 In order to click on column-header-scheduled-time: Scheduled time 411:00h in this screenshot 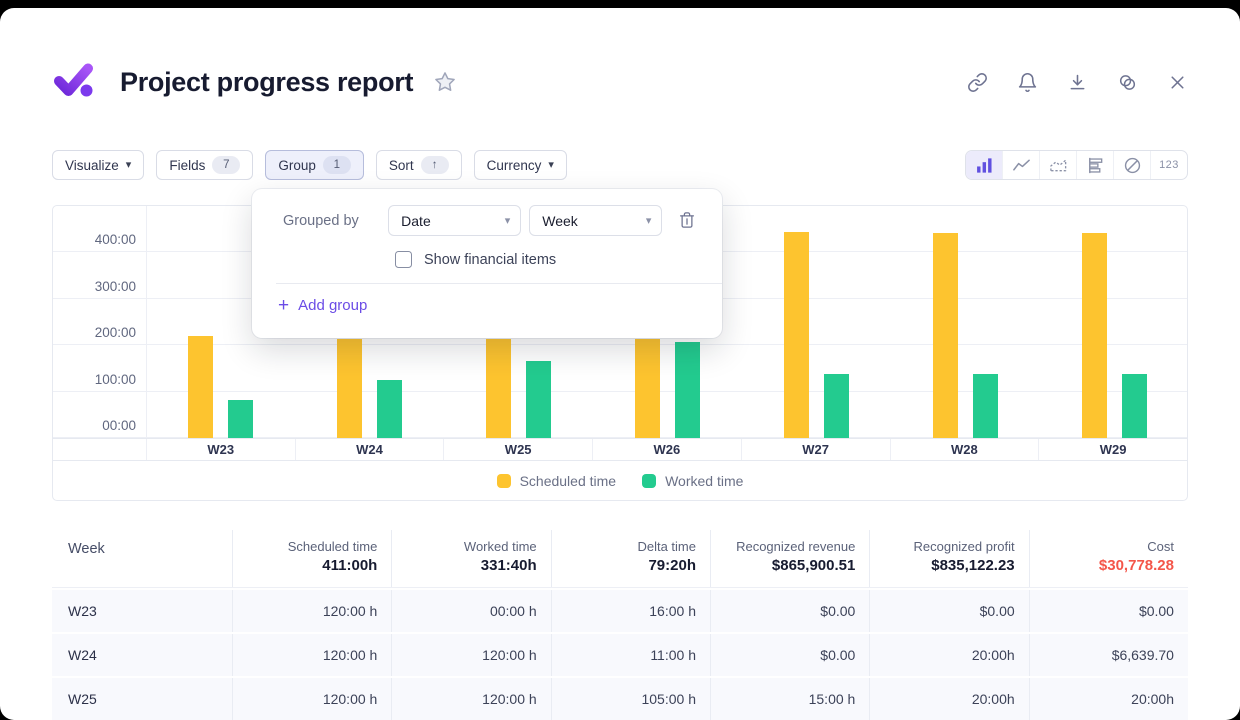, I will do `click(311, 558)`.